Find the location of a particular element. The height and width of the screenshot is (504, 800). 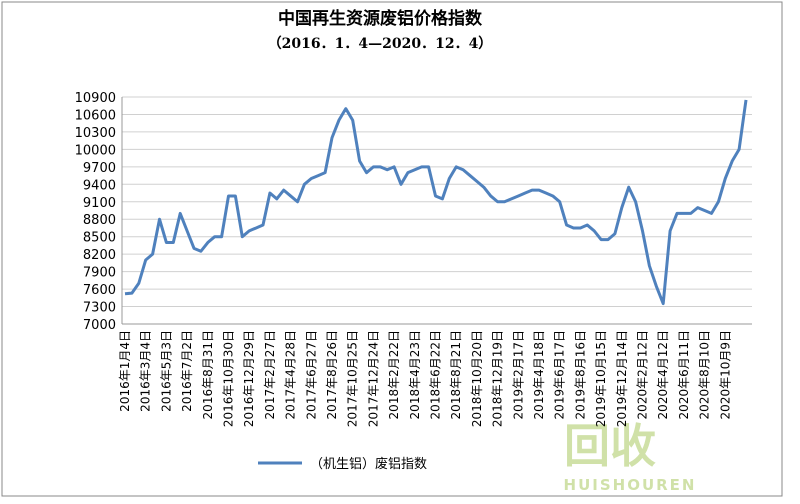

y-tick-label: 10000 is located at coordinates (95, 150).